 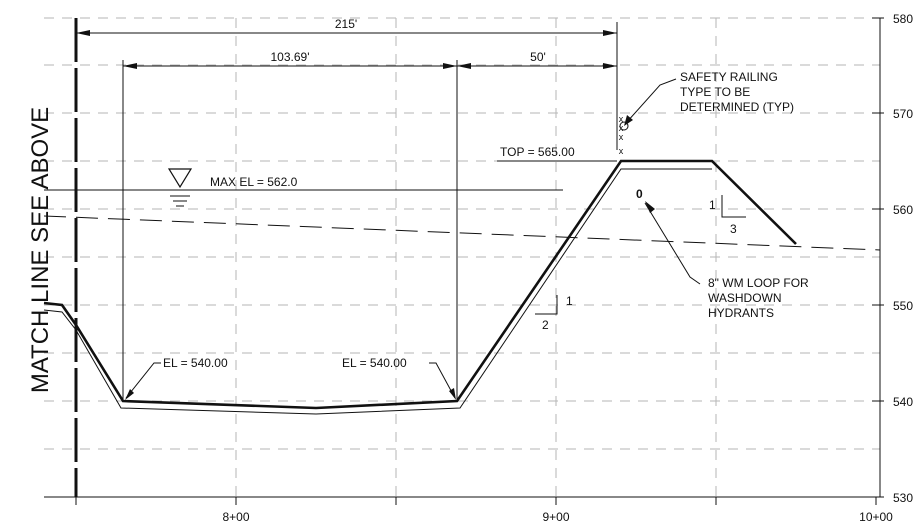 I want to click on station-label-8-00: 8+00, so click(x=235, y=517).